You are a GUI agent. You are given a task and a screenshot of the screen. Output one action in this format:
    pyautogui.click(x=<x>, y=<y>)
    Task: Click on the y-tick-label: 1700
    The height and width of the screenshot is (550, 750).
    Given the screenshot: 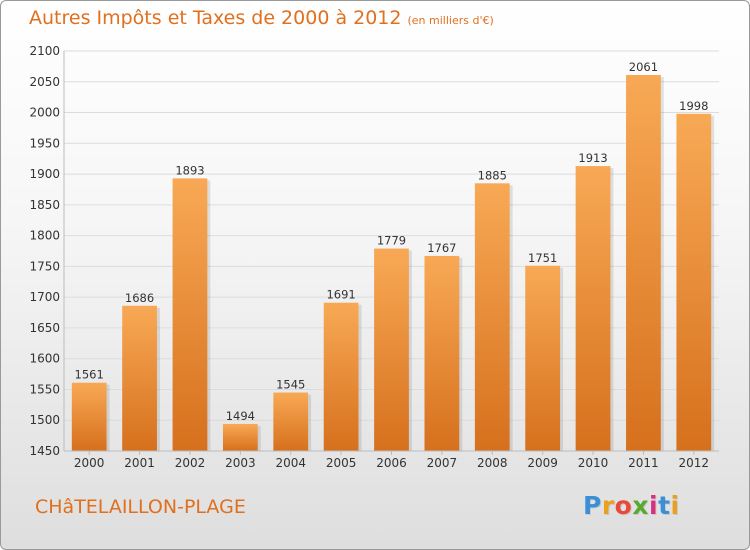 What is the action you would take?
    pyautogui.click(x=44, y=297)
    